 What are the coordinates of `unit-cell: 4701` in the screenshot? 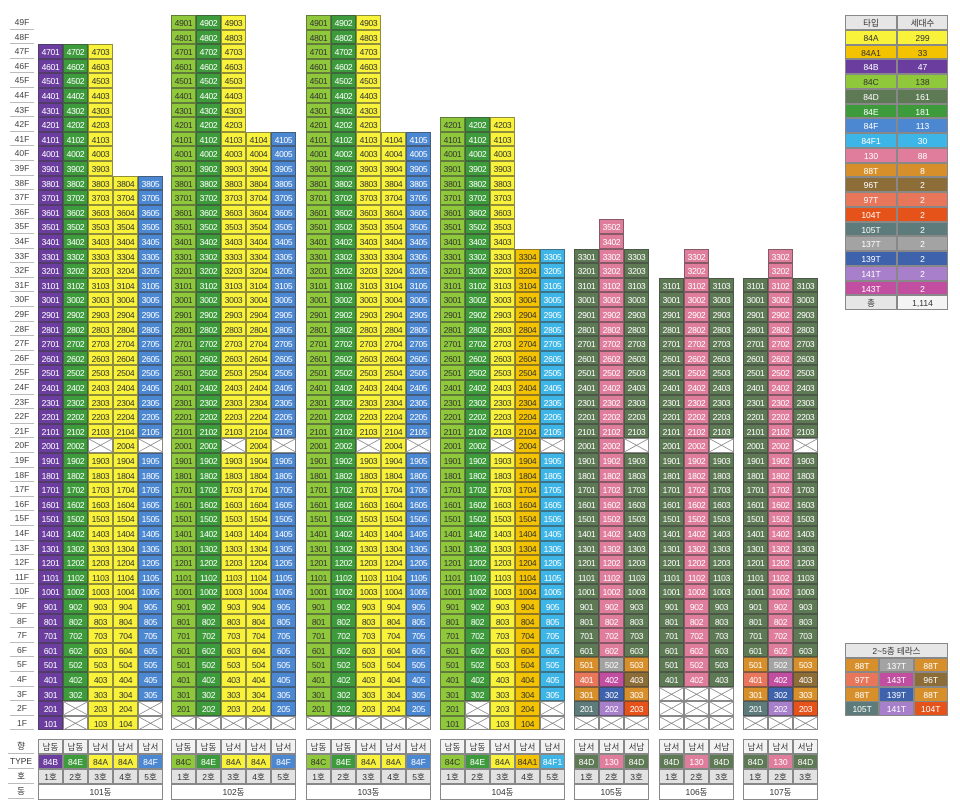 It's located at (318, 51).